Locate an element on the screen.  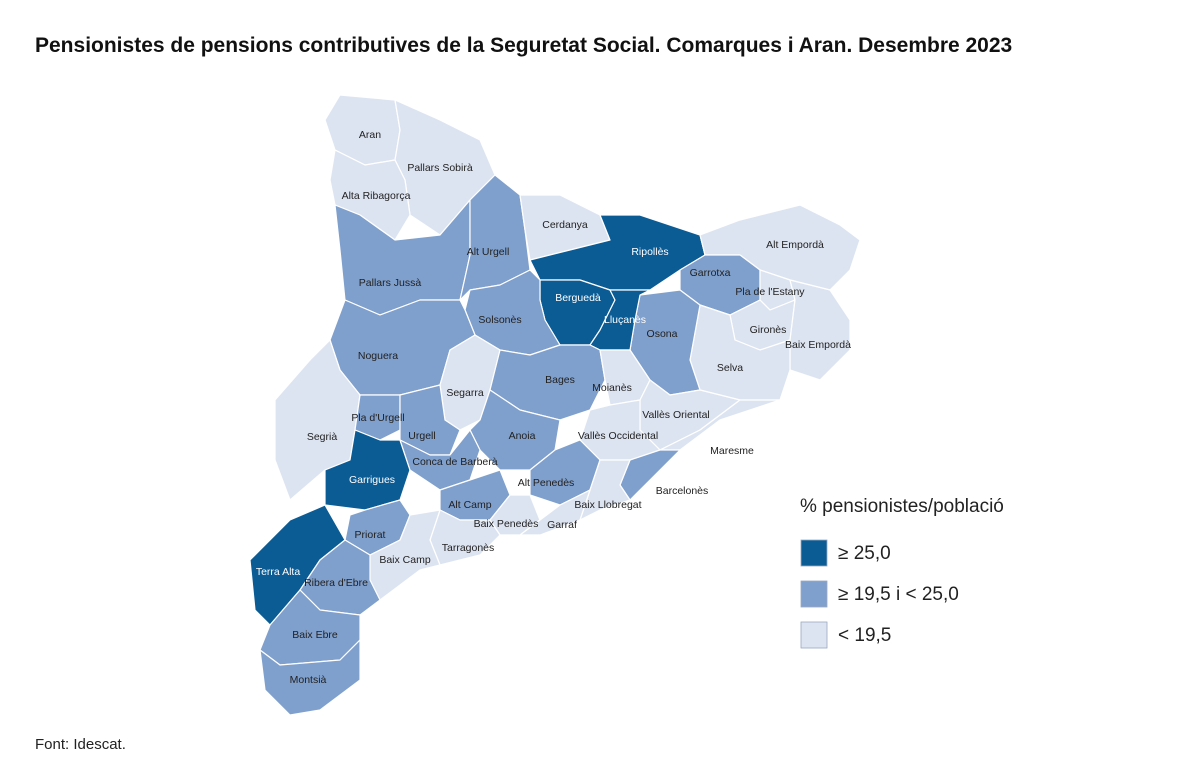
region-label: Gironès is located at coordinates (768, 330).